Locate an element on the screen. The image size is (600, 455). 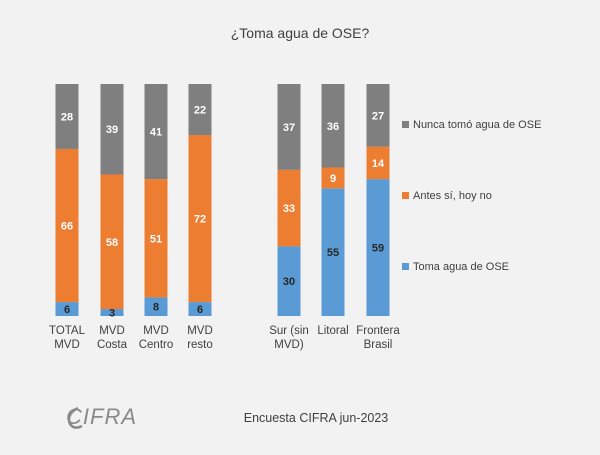
category-label-sur-sin-mvd: Sur (sin MVD) is located at coordinates (289, 338).